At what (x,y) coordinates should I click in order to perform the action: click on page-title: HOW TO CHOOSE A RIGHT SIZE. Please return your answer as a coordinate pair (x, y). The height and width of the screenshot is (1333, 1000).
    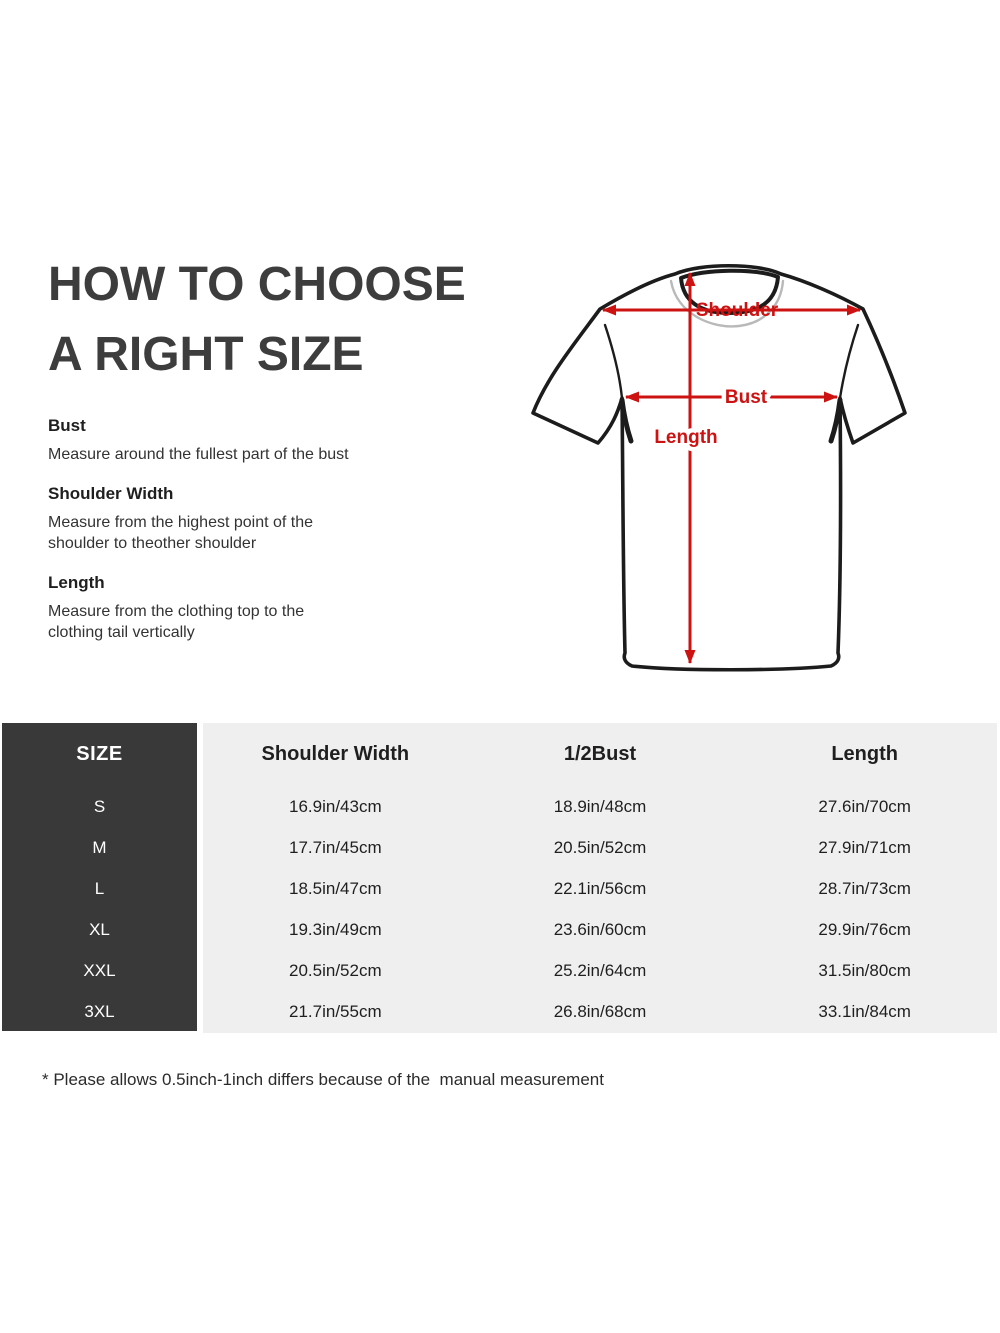
    Looking at the image, I should click on (257, 320).